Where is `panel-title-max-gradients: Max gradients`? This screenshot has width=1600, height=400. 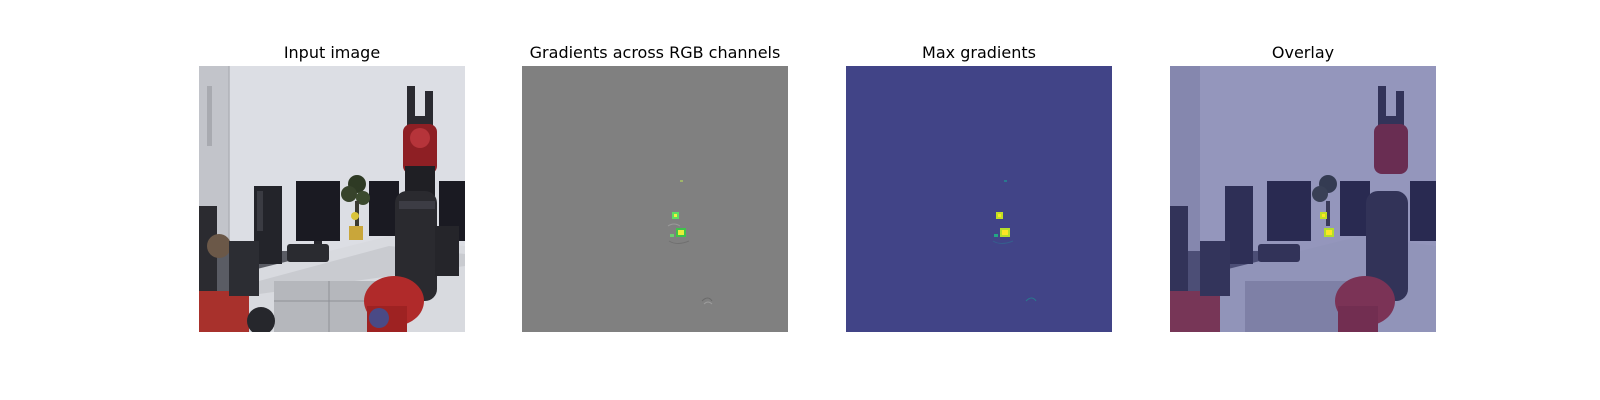 panel-title-max-gradients: Max gradients is located at coordinates (979, 52).